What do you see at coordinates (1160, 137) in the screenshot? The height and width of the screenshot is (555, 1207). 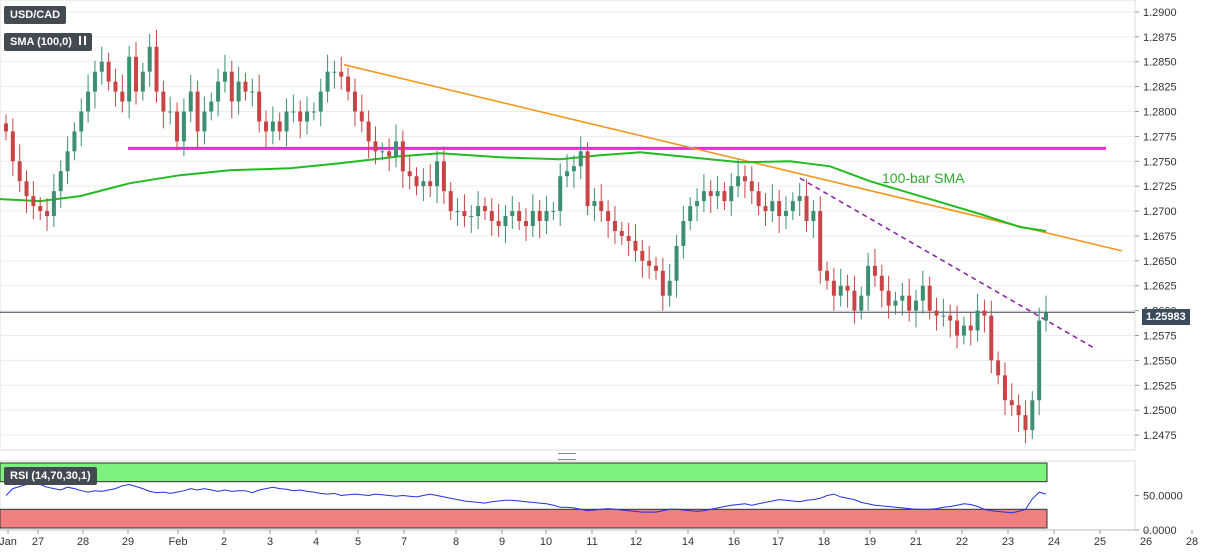 I see `y-tick-label: 1.2775` at bounding box center [1160, 137].